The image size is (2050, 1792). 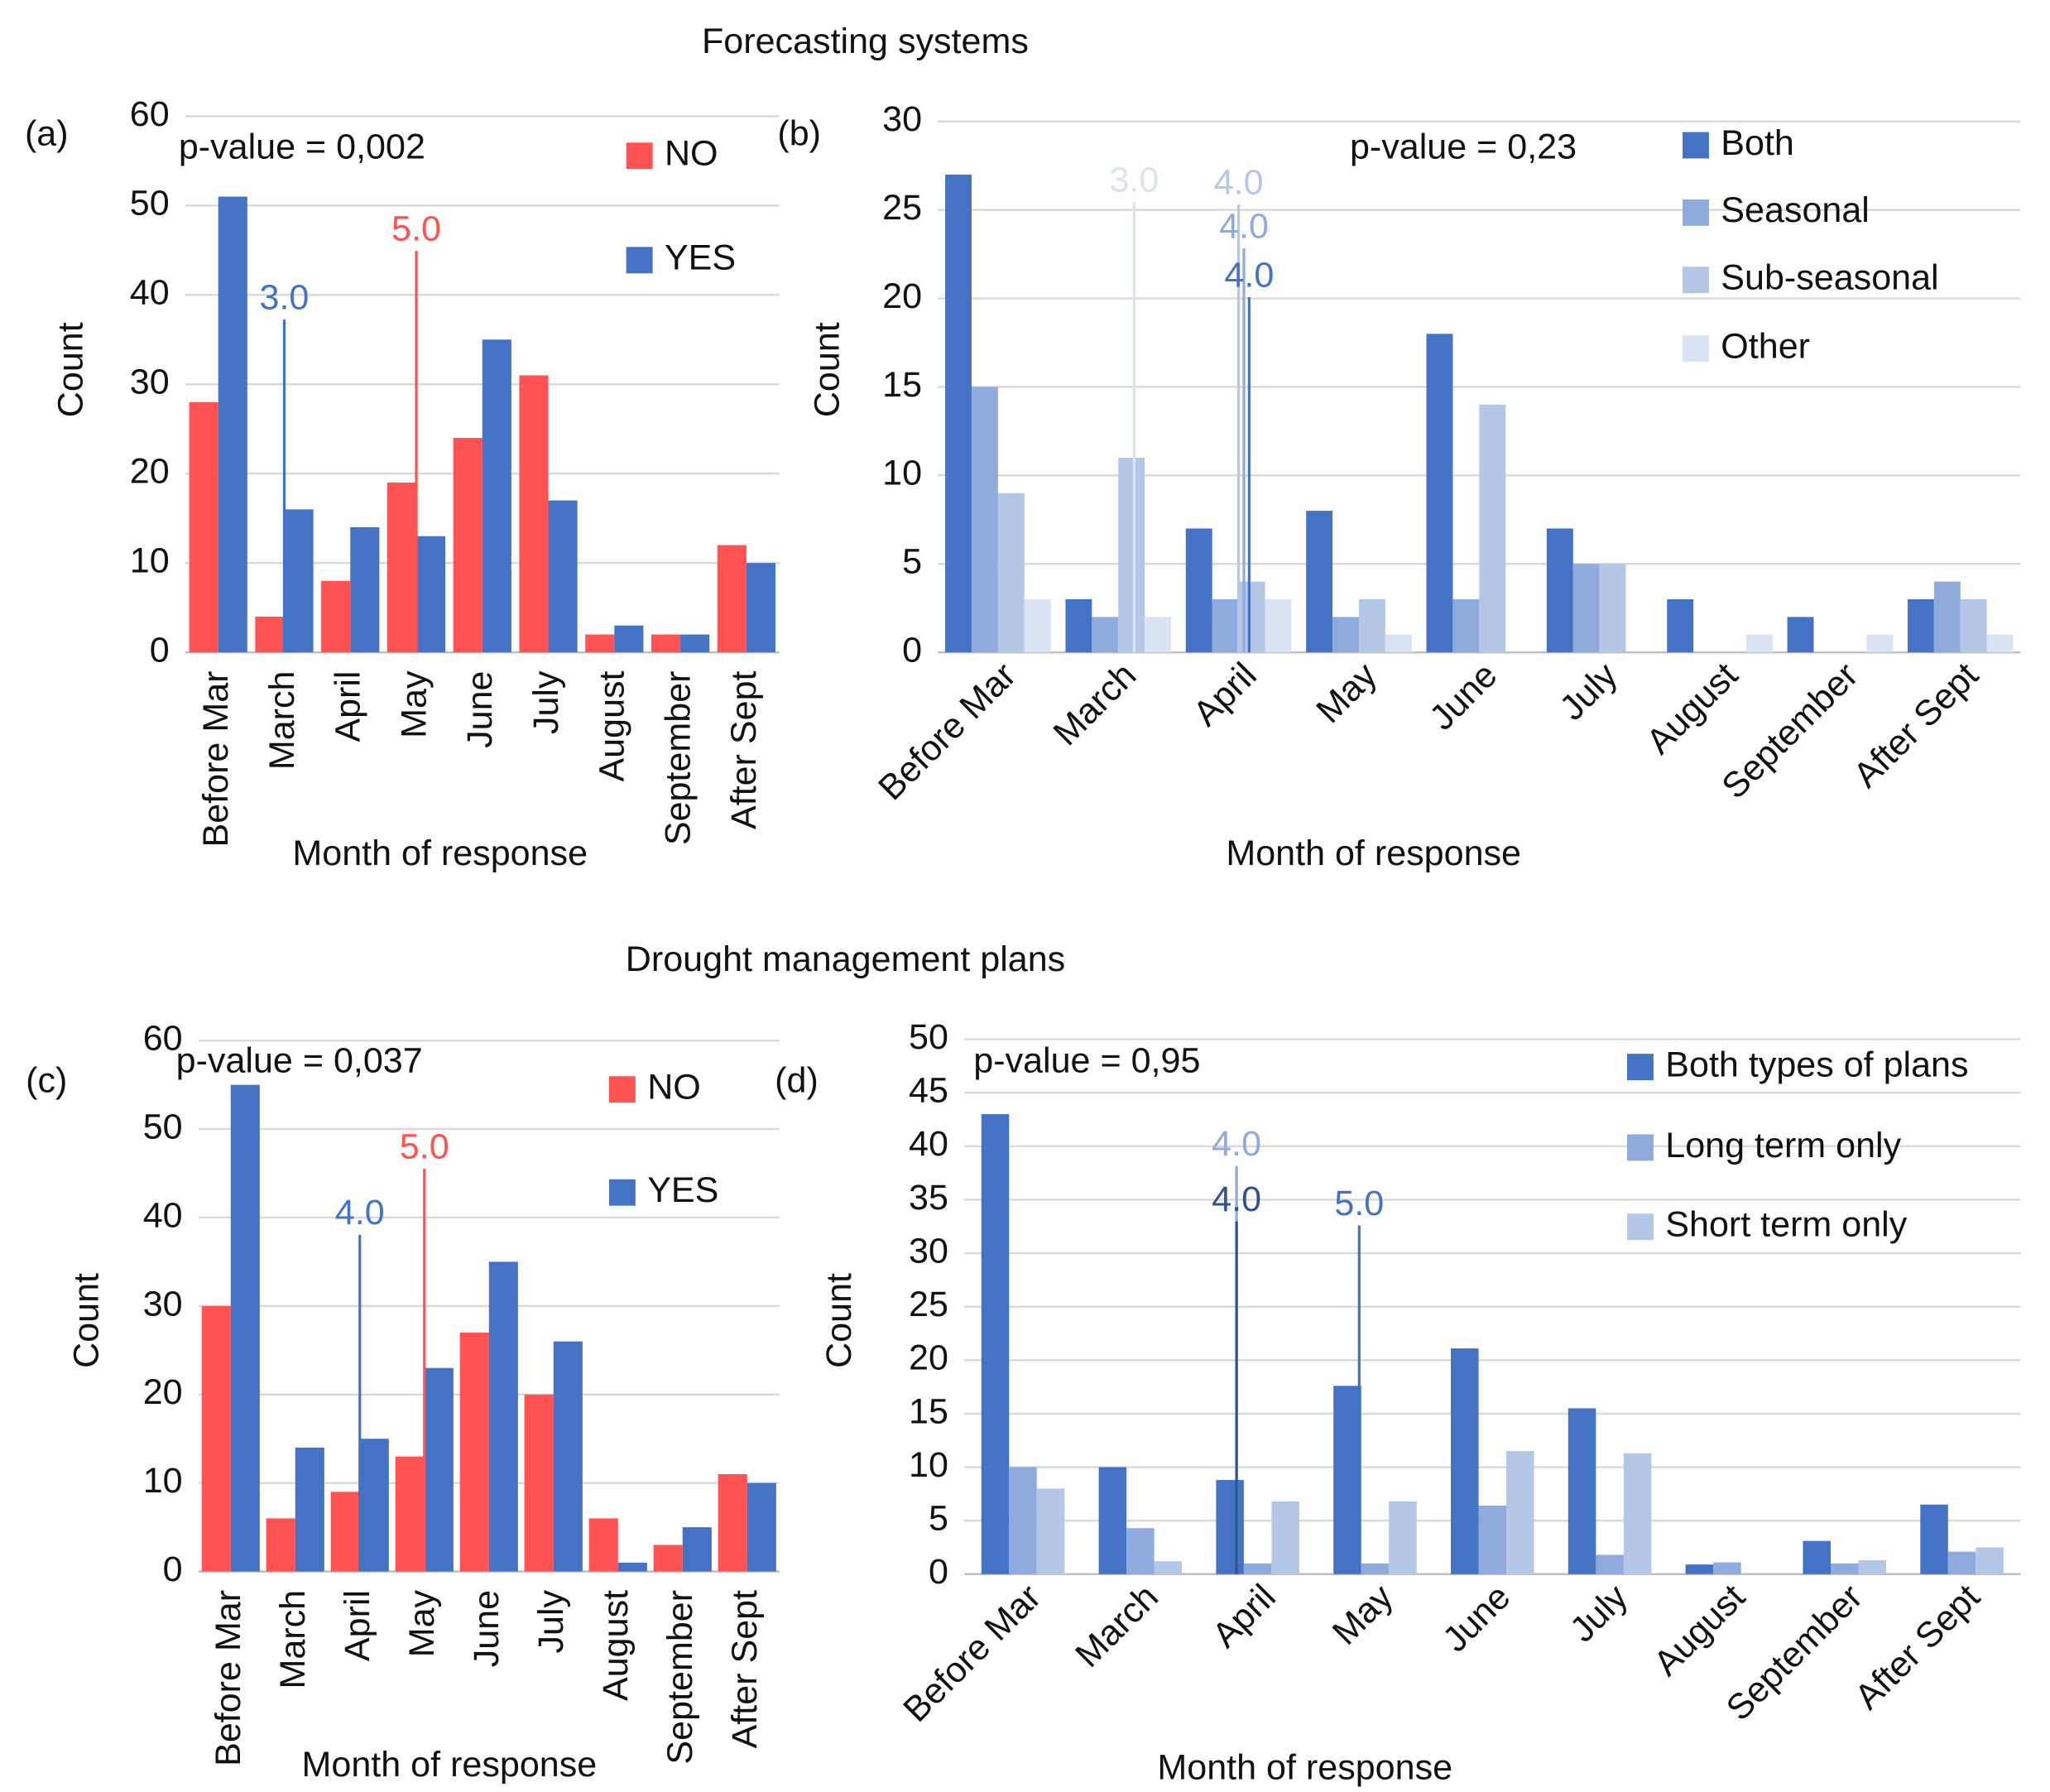 I want to click on legend-label: YES, so click(x=700, y=258).